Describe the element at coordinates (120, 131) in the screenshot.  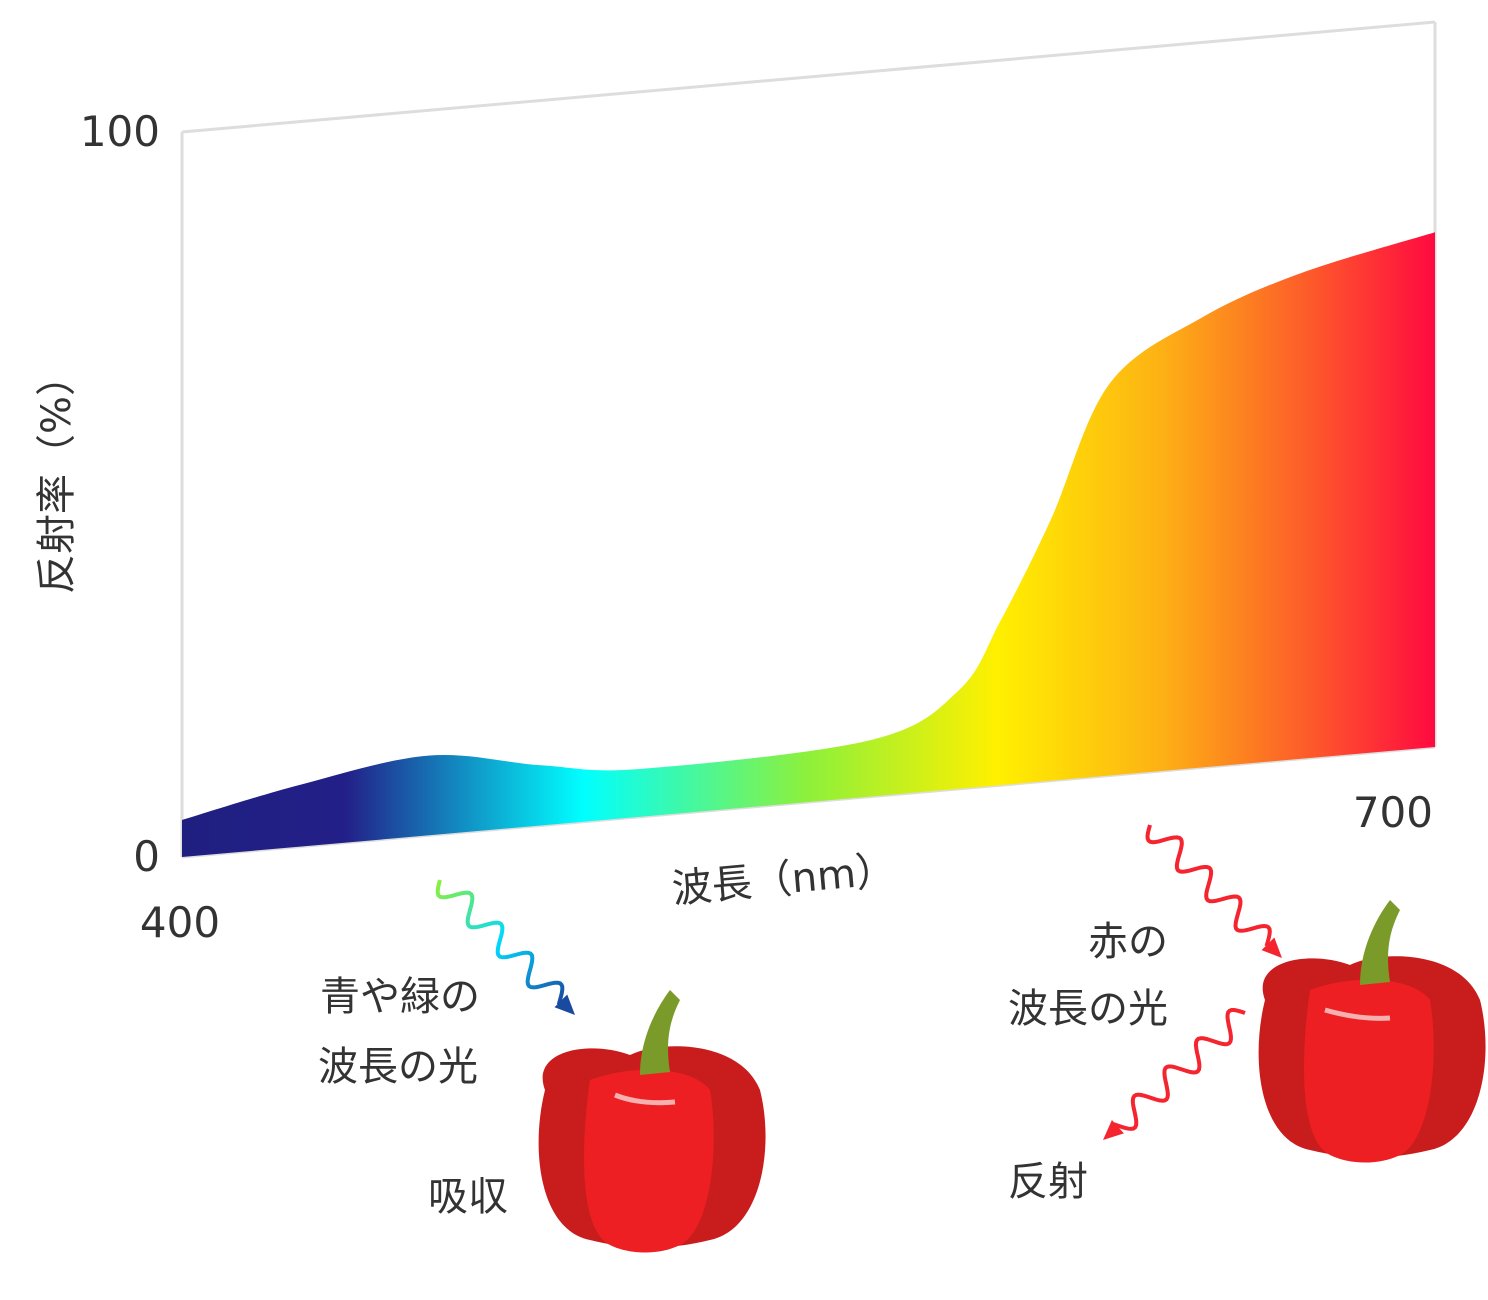
I see `y-tick-label: 100` at that location.